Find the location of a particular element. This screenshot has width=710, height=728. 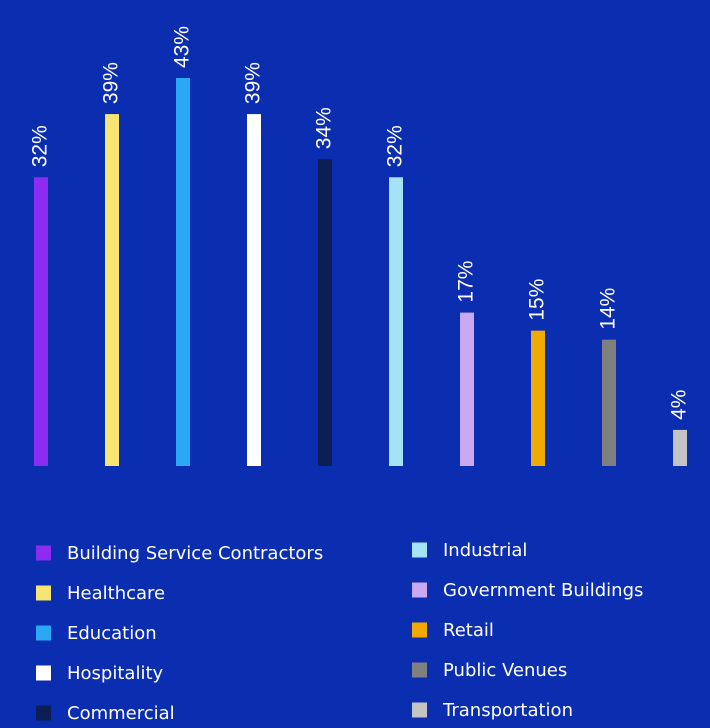

value-label: 4% is located at coordinates (679, 405).